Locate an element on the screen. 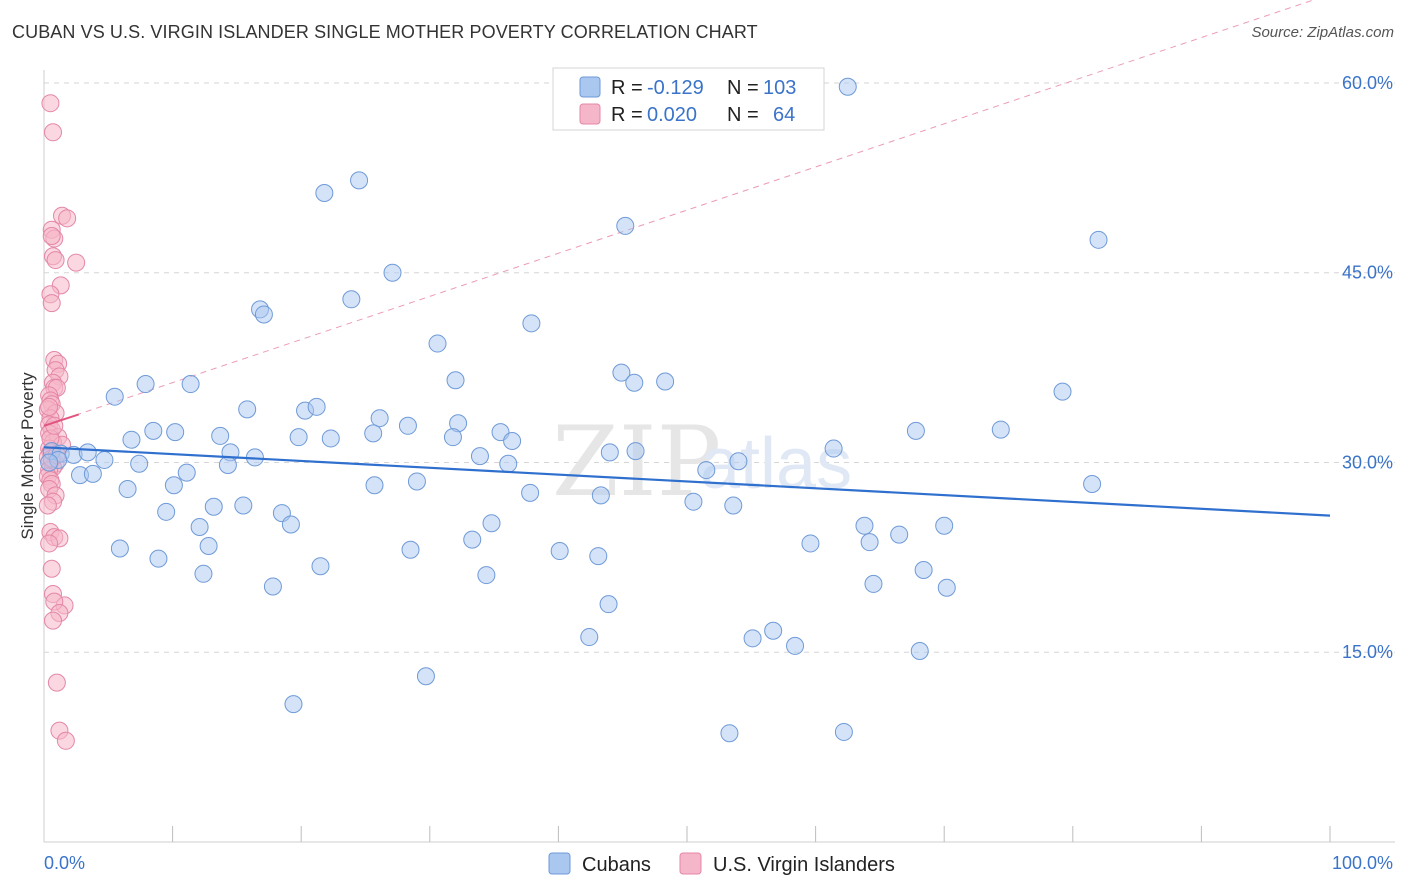 The width and height of the screenshot is (1406, 892). bottom-legend: Cubans U.S. Virgin Islanders is located at coordinates (721, 864).